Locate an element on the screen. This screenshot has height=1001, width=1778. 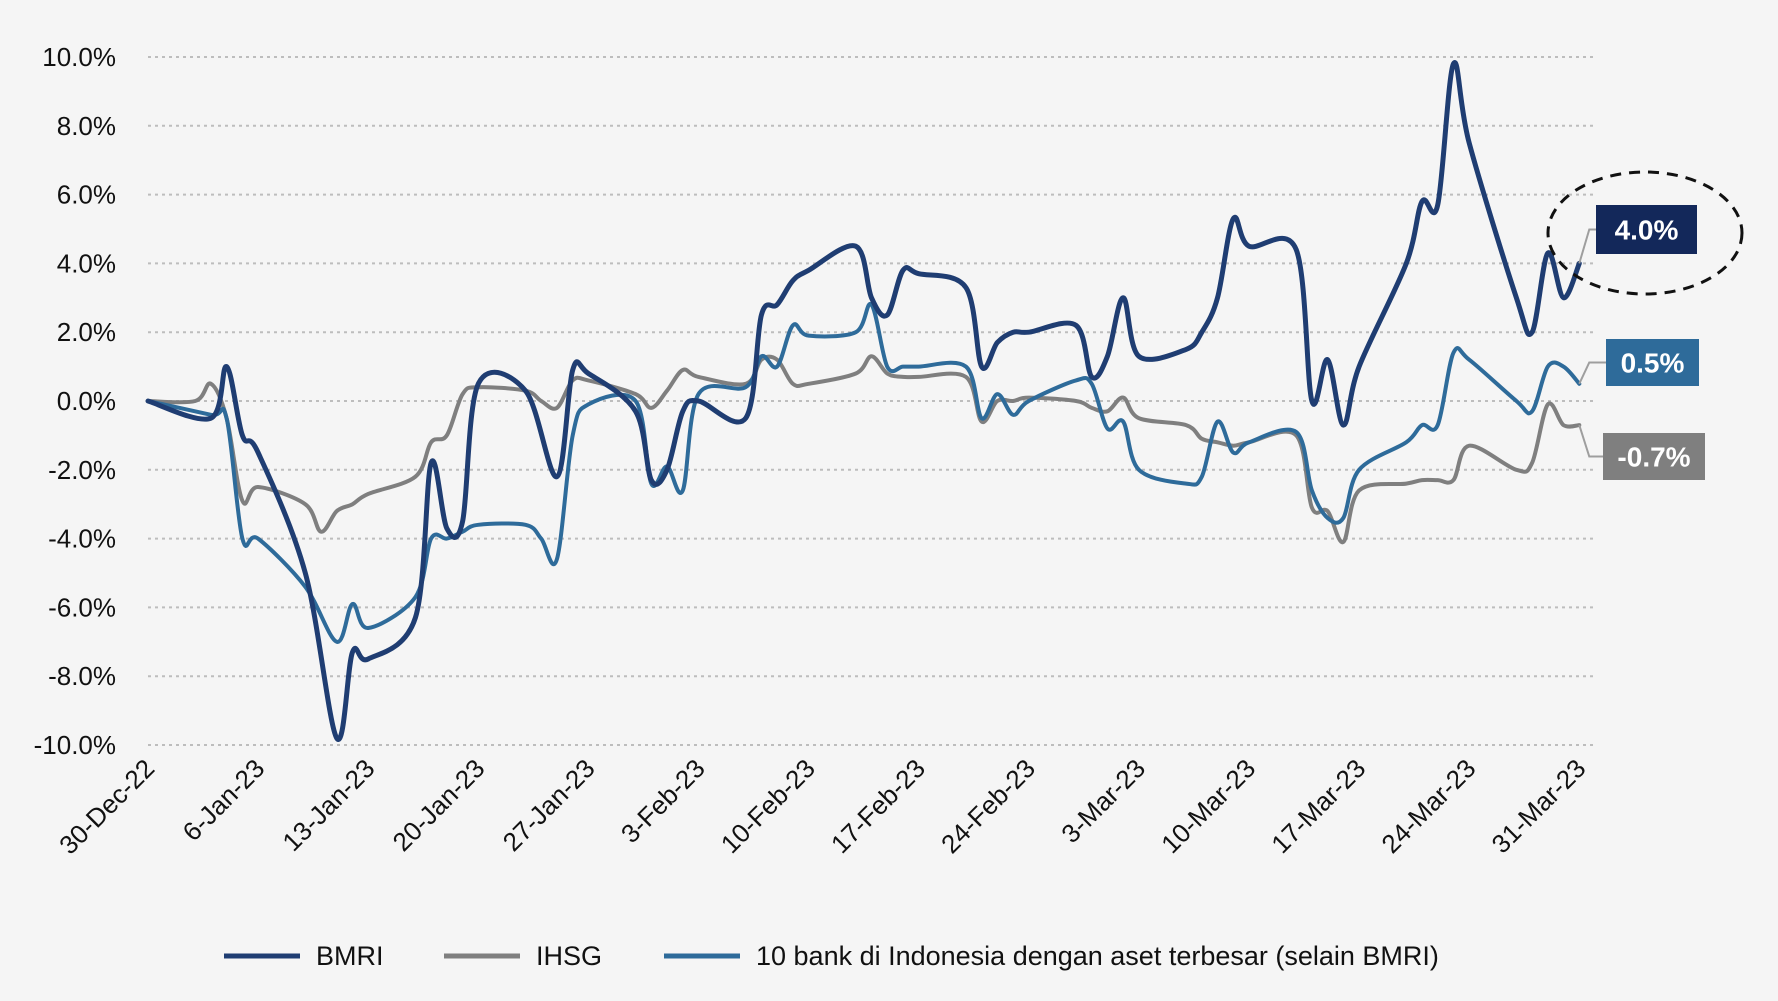
end-label-connector-bmri is located at coordinates (1587, 246).